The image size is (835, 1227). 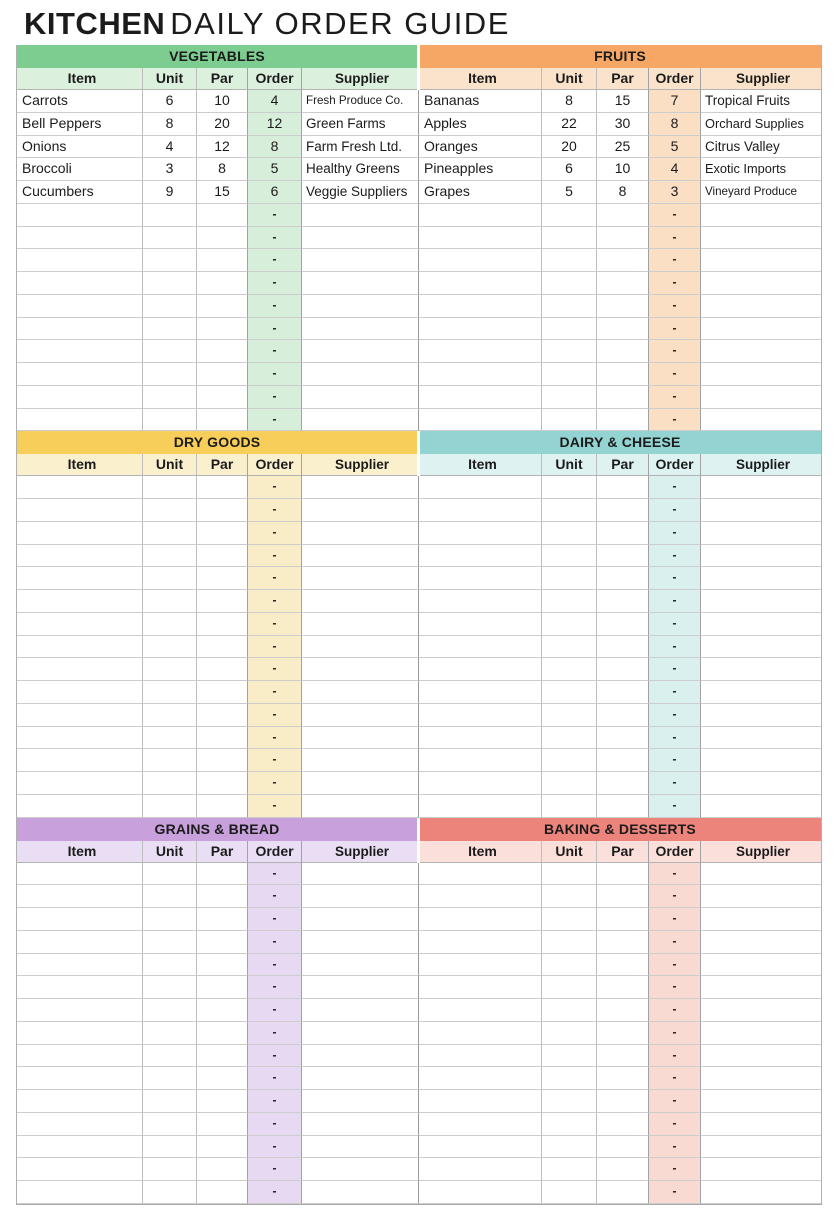 What do you see at coordinates (675, 192) in the screenshot?
I see `cell-order: 3` at bounding box center [675, 192].